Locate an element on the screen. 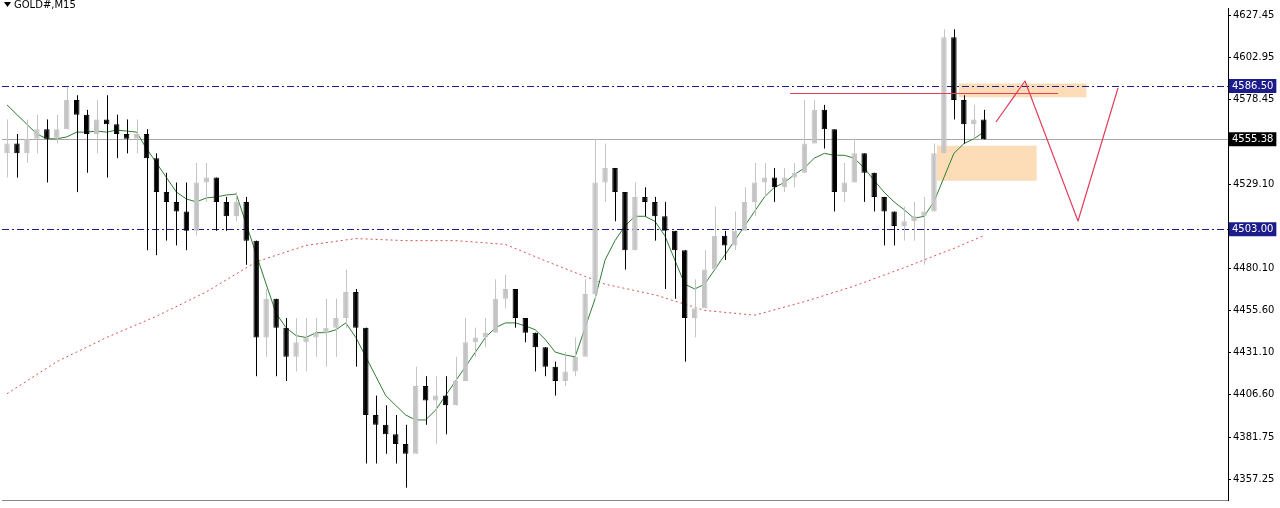 The width and height of the screenshot is (1280, 508). y-tick-label: 4627.45 is located at coordinates (1254, 15).